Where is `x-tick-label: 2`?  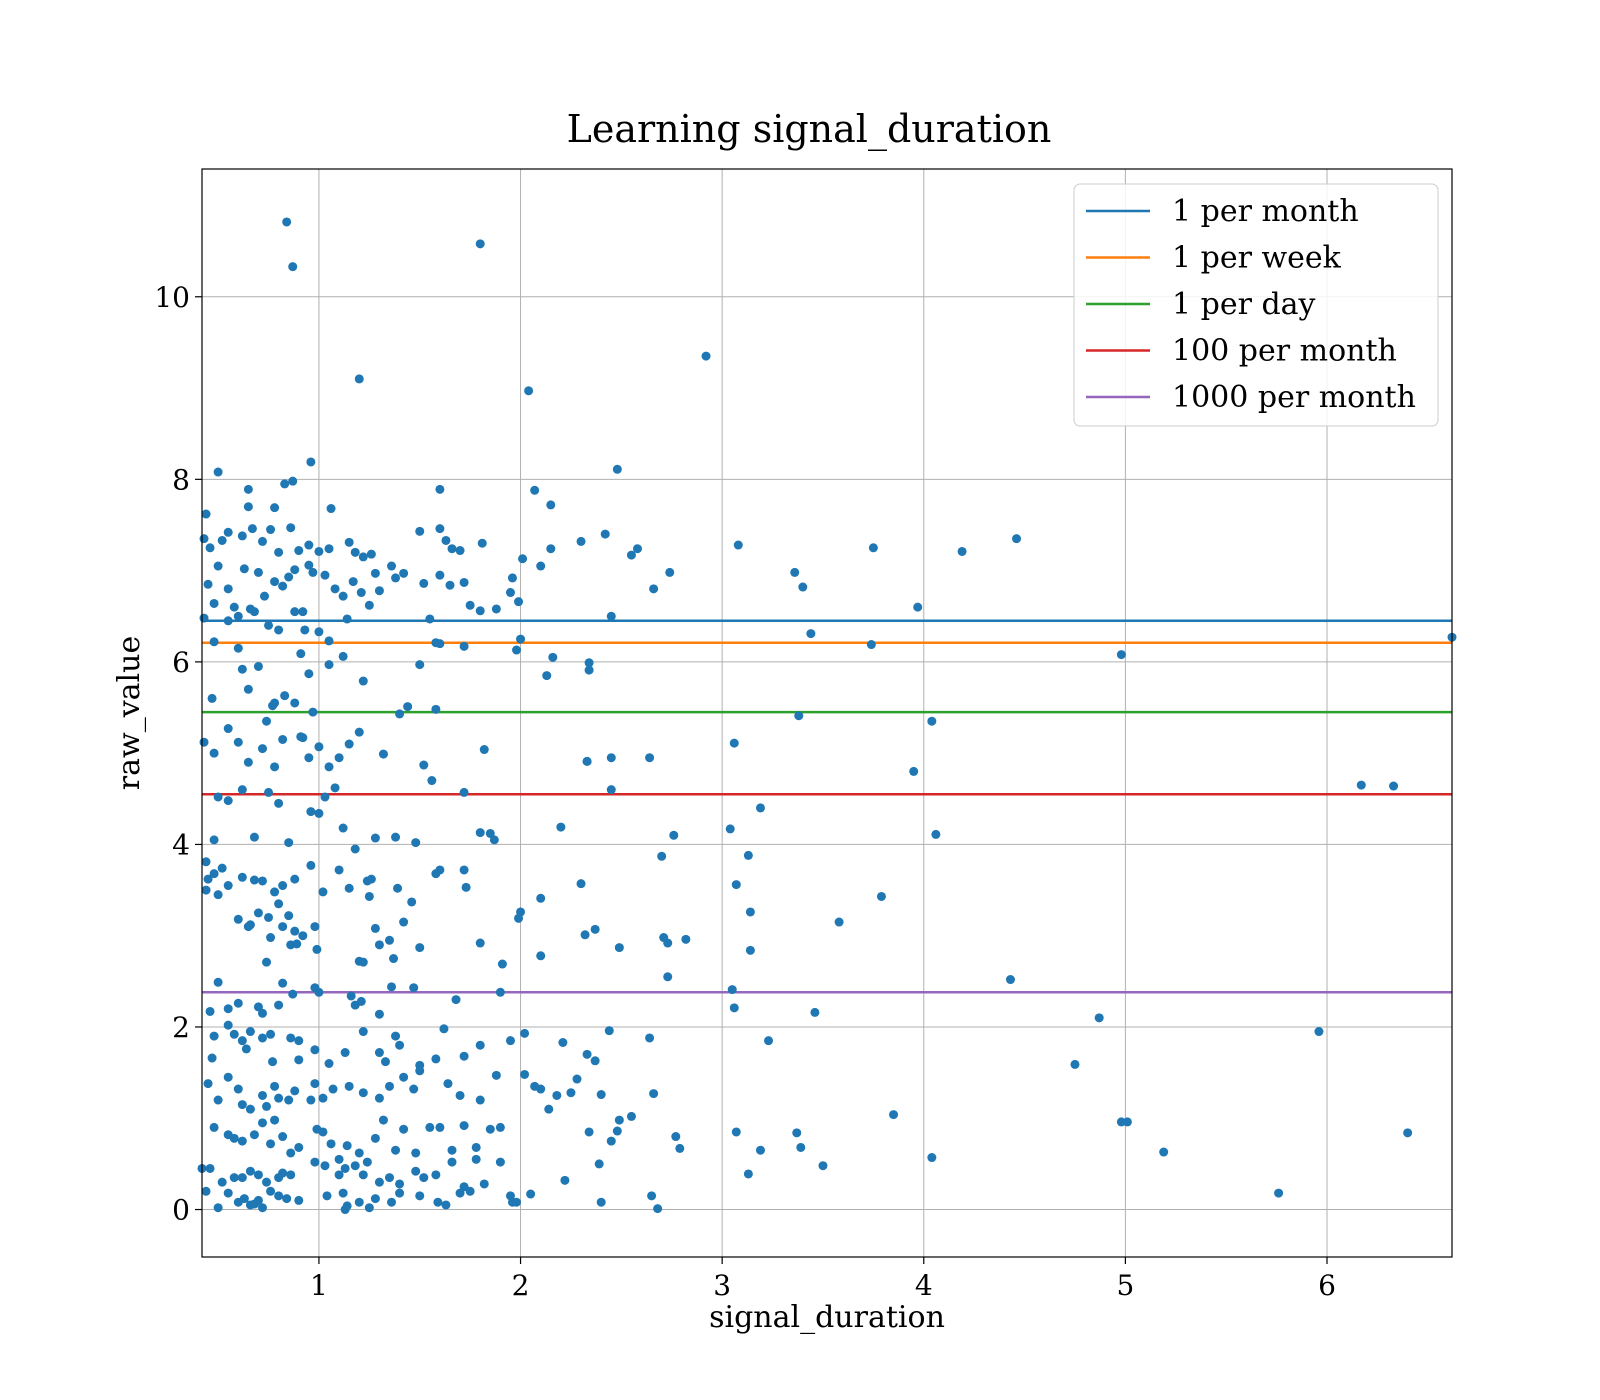
x-tick-label: 2 is located at coordinates (521, 1285).